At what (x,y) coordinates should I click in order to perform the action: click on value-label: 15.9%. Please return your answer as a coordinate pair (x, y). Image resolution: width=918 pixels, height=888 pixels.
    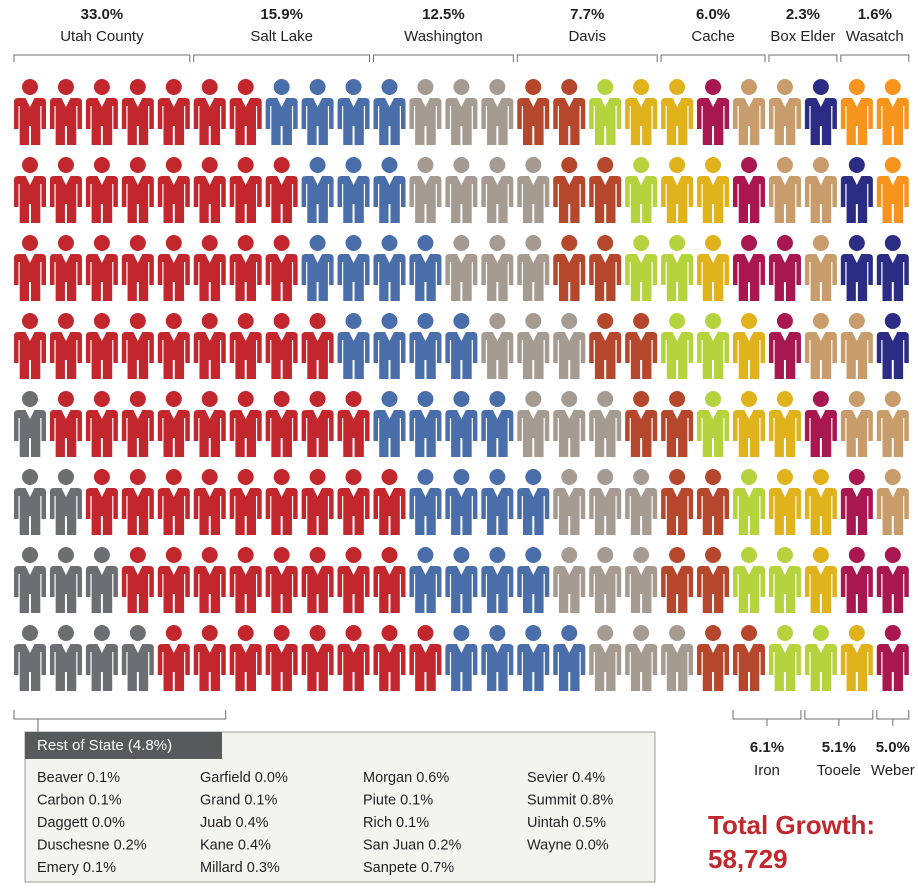
    Looking at the image, I should click on (281, 14).